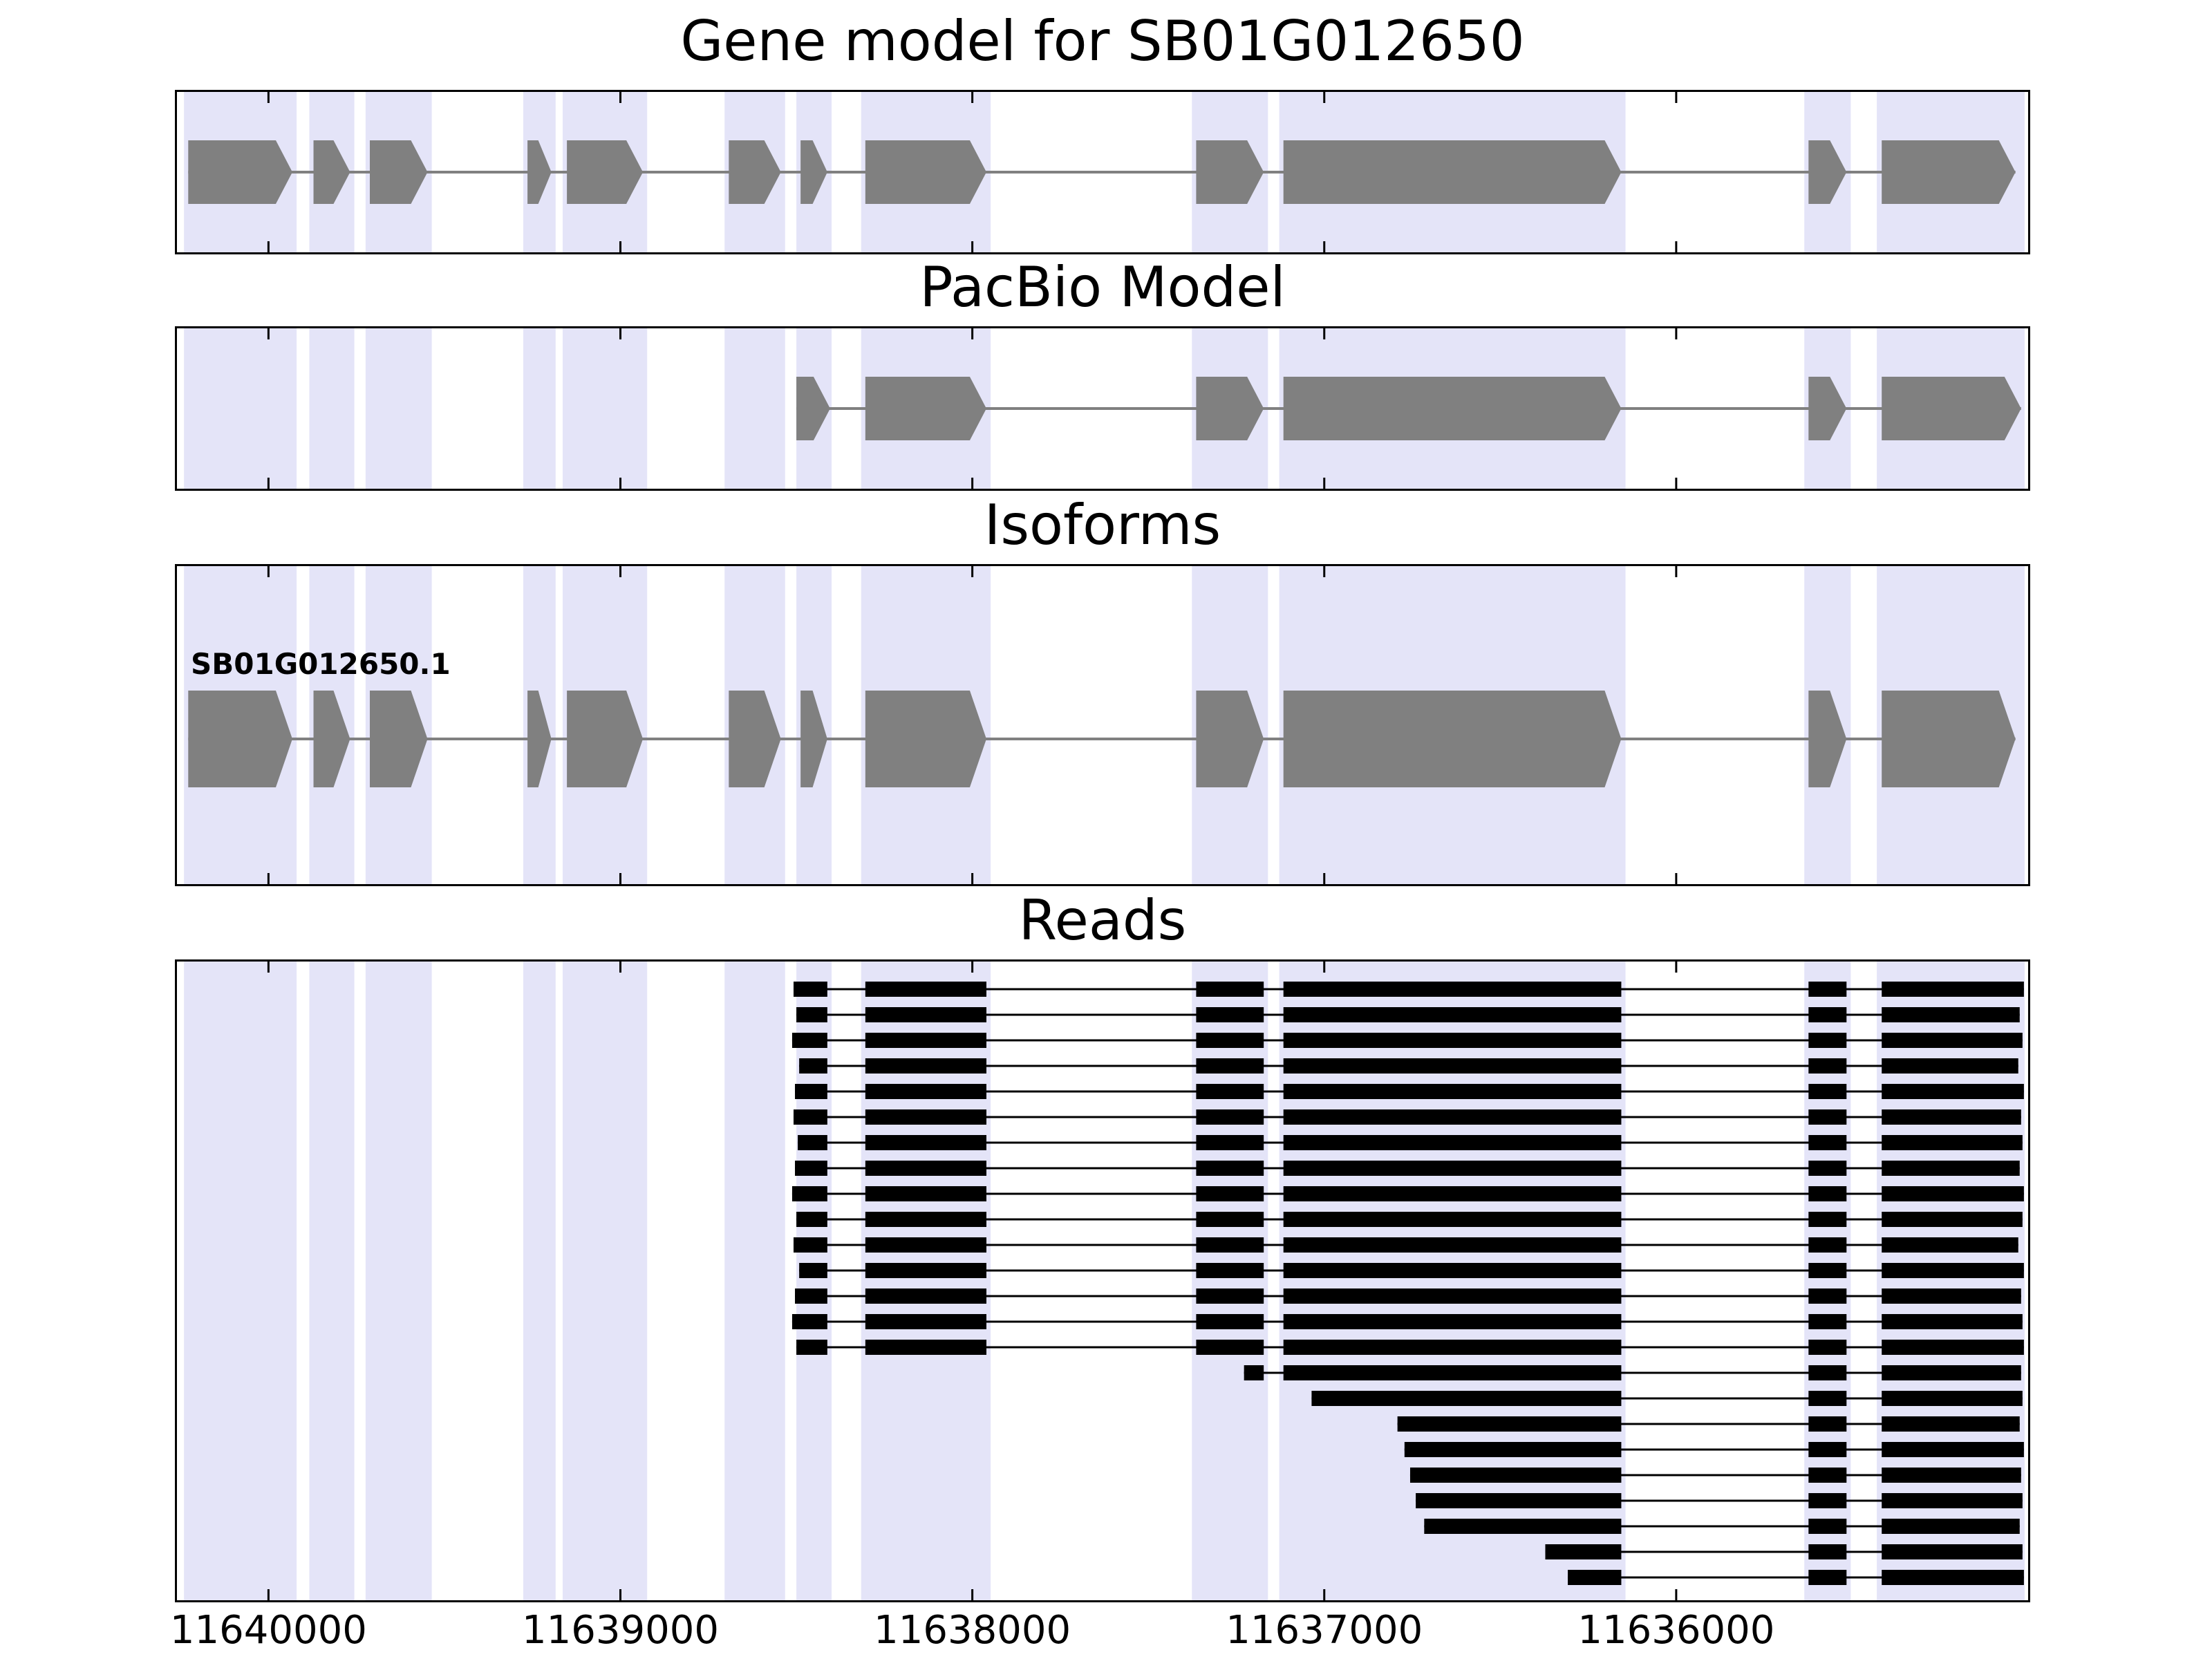  What do you see at coordinates (1676, 1630) in the screenshot?
I see `axis-tick-label: 11636000` at bounding box center [1676, 1630].